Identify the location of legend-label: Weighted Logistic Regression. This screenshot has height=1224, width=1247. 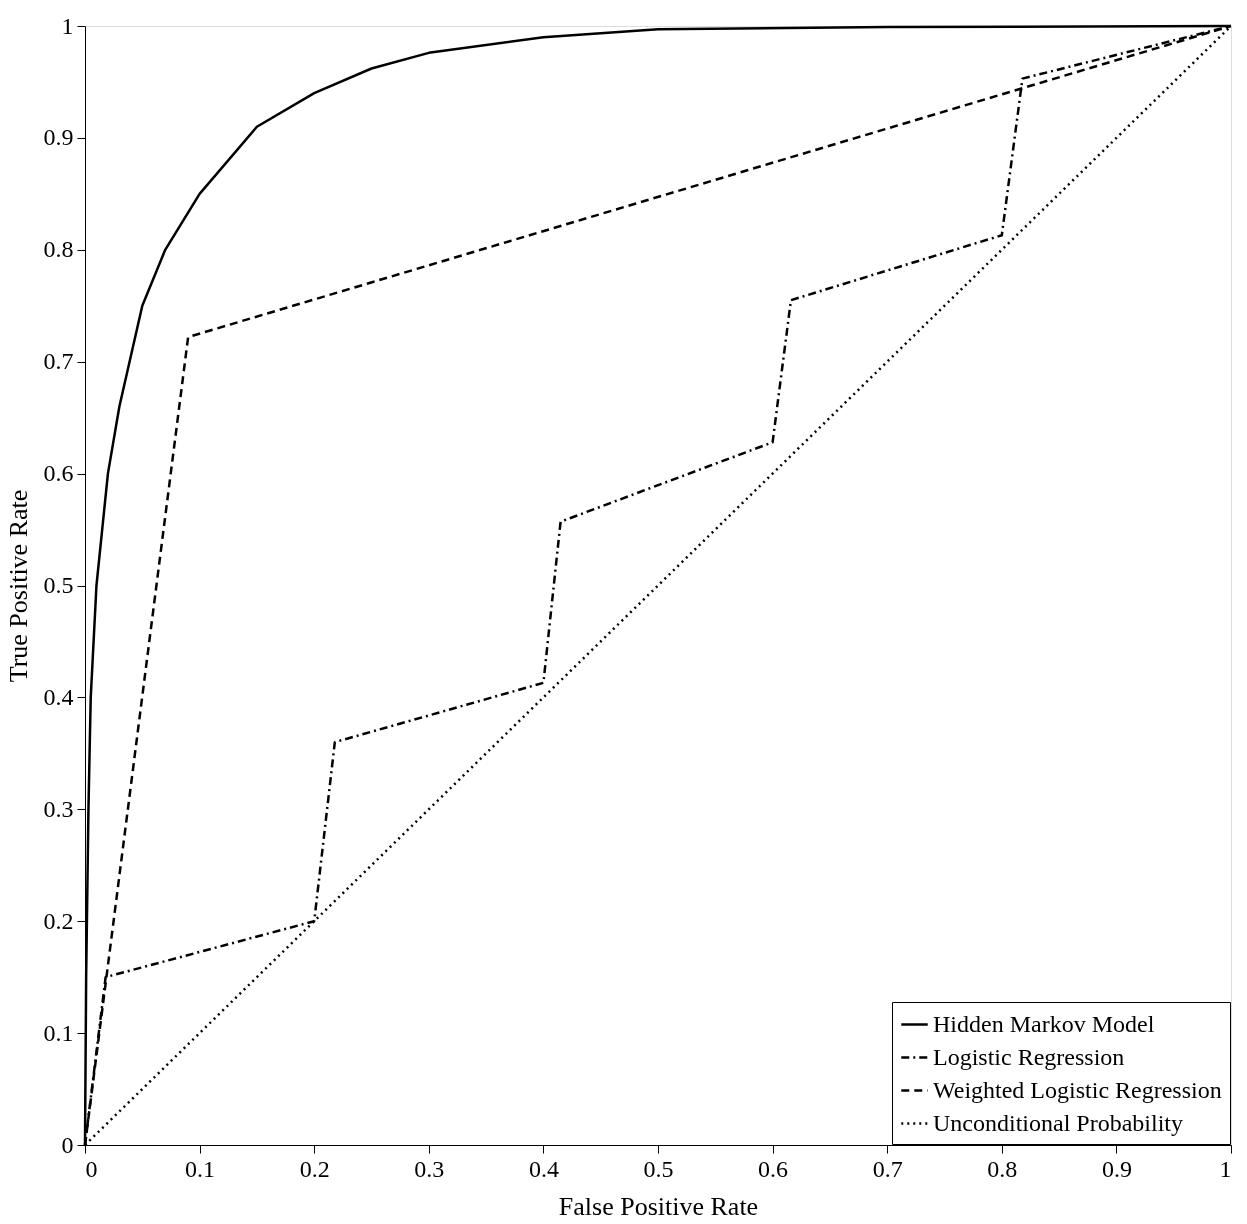
(1077, 1089).